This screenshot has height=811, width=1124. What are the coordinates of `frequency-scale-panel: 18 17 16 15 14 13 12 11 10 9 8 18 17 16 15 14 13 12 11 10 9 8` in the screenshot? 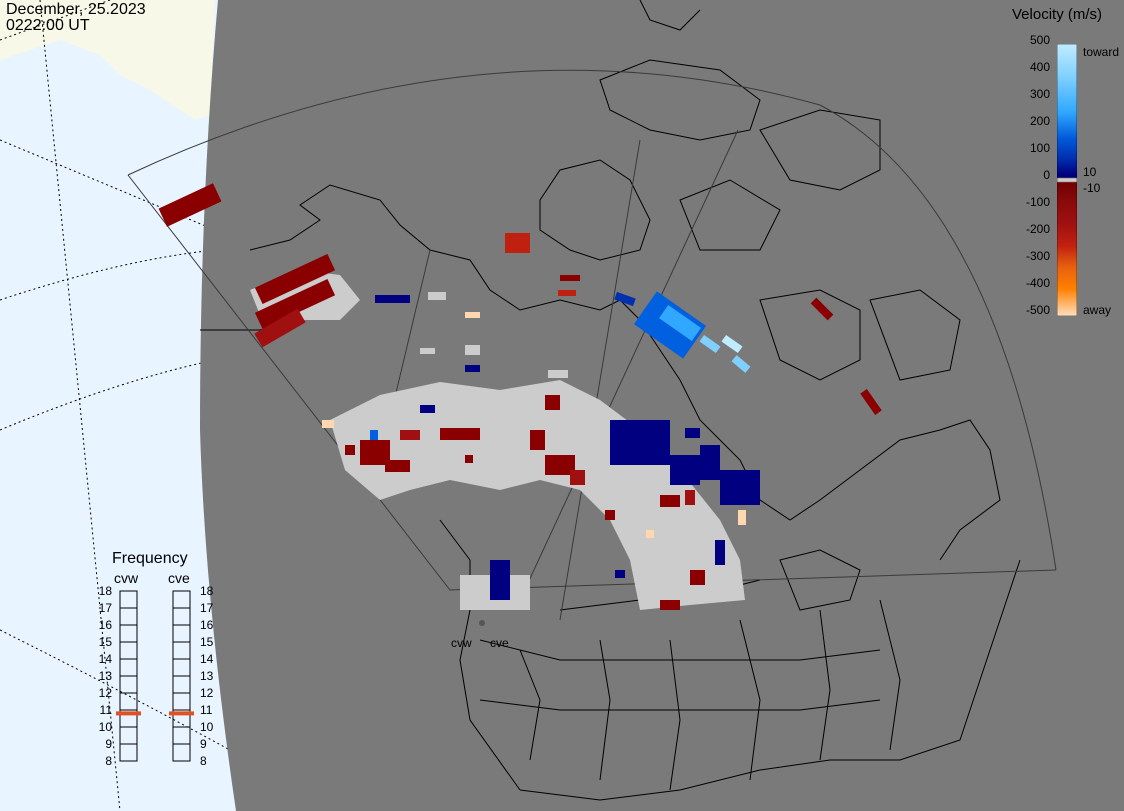 It's located at (156, 676).